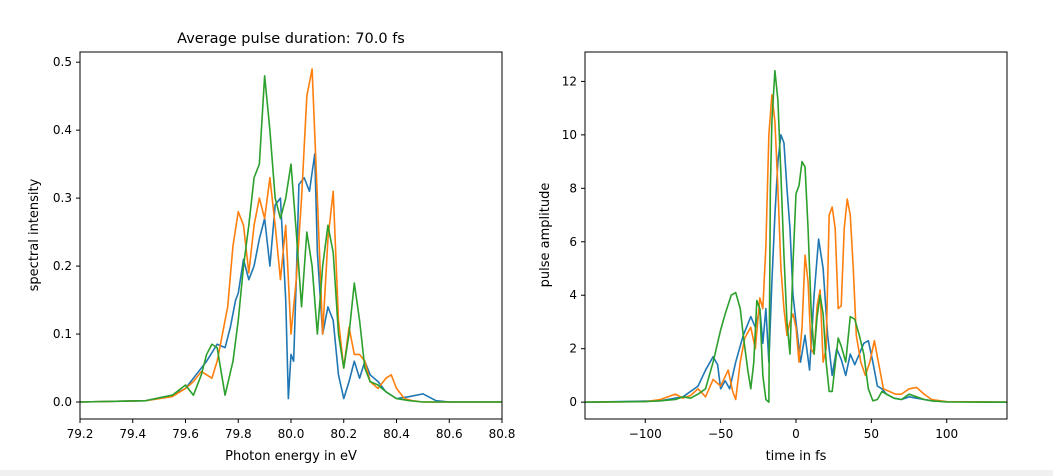  I want to click on x-tick-label: 79.8, so click(238, 434).